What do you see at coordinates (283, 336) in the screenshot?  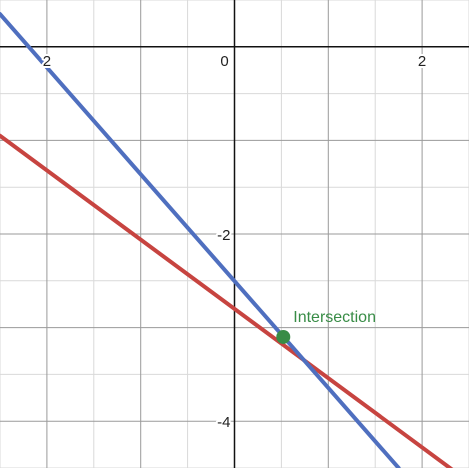 I see `intersection-point` at bounding box center [283, 336].